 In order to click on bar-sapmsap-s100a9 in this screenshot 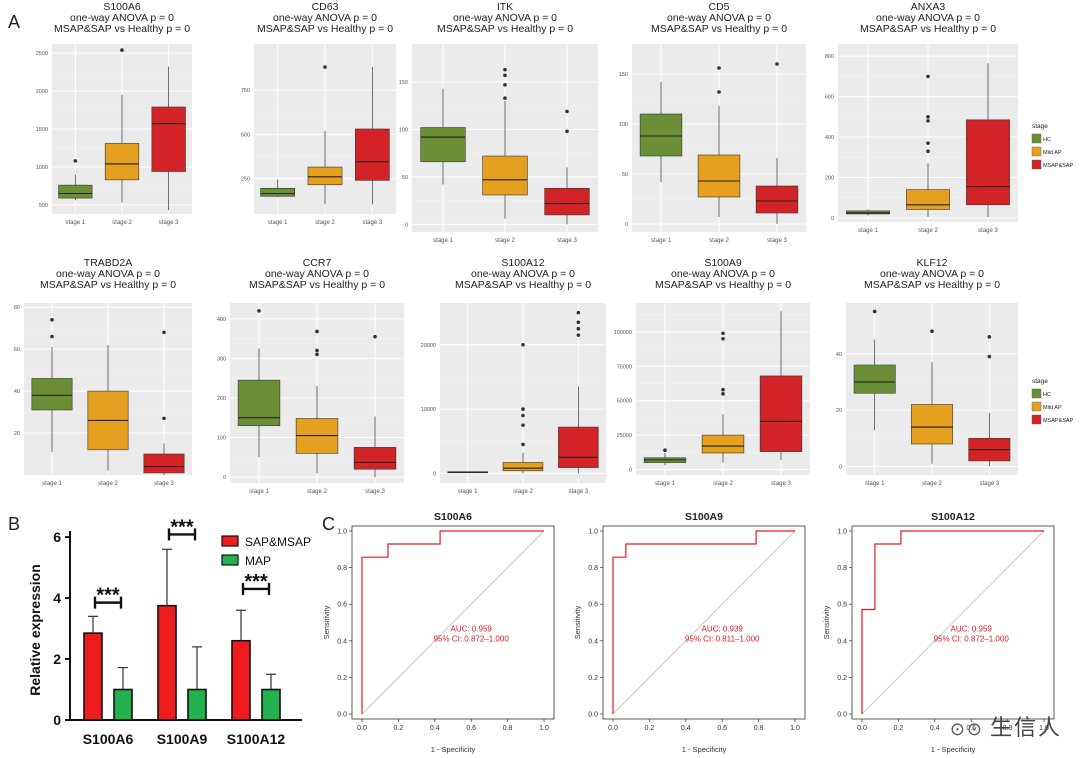, I will do `click(167, 662)`.